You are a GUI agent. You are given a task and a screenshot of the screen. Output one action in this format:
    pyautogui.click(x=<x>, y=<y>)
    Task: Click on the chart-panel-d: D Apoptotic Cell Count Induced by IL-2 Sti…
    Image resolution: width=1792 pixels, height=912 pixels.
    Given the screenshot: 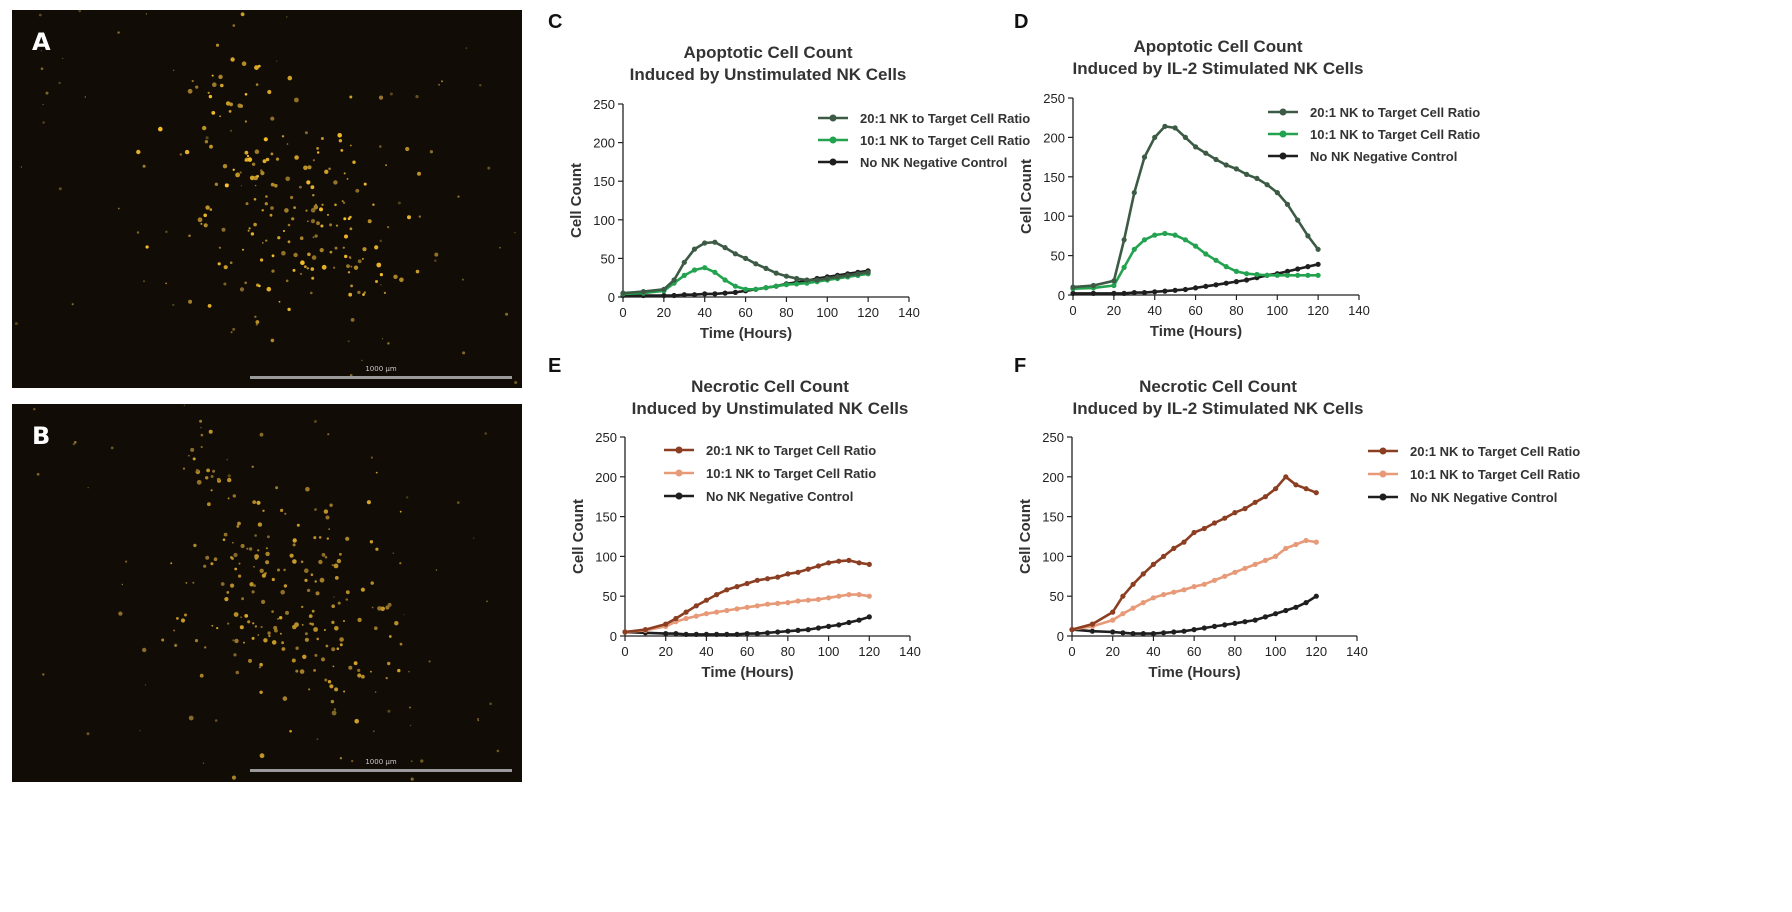 What is the action you would take?
    pyautogui.click(x=1247, y=175)
    